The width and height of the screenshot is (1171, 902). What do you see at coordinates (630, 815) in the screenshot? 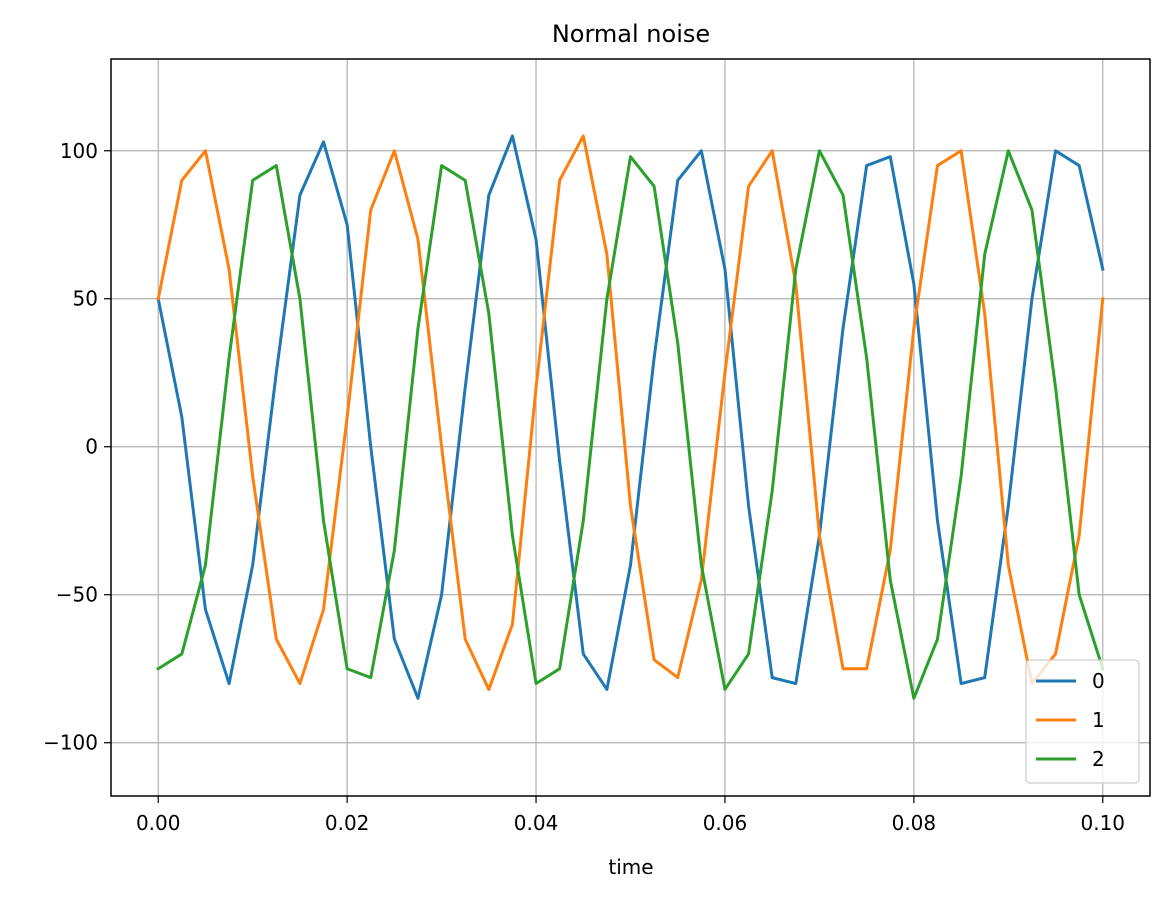
I see `x-axis-ticks: 0.00 0.02 0.04 0.06 0.08 0.10` at bounding box center [630, 815].